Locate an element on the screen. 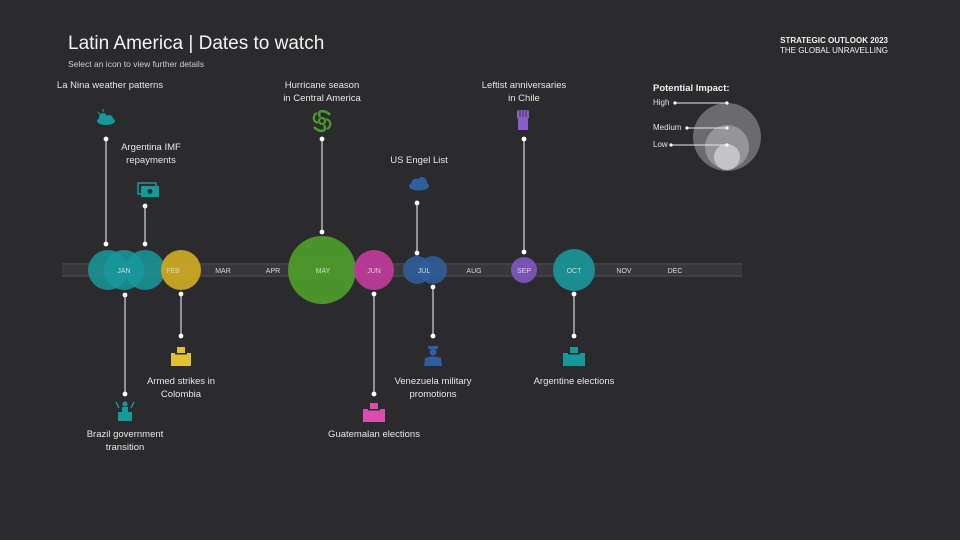 This screenshot has width=960, height=540. label-la-nina: La Nina weather patterns is located at coordinates (110, 85).